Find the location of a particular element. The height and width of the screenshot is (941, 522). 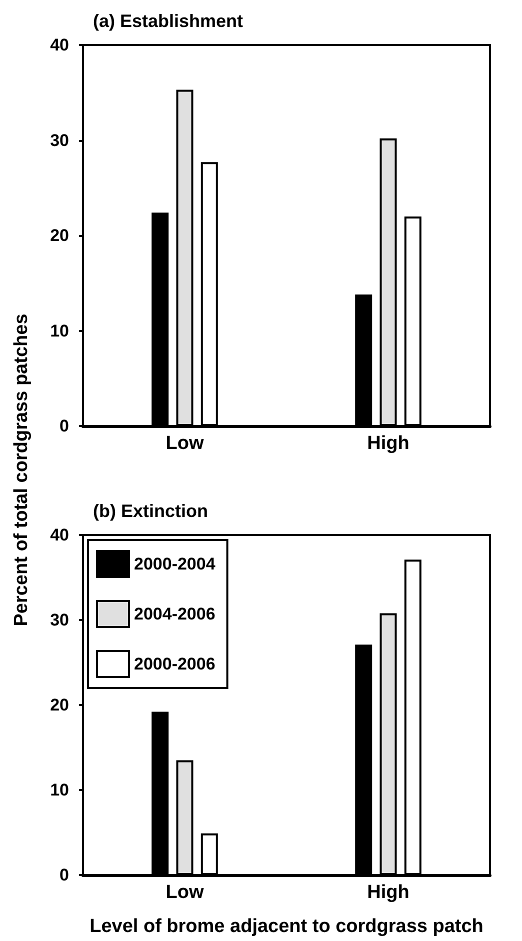

chart-title: (a) Establishment is located at coordinates (168, 21).